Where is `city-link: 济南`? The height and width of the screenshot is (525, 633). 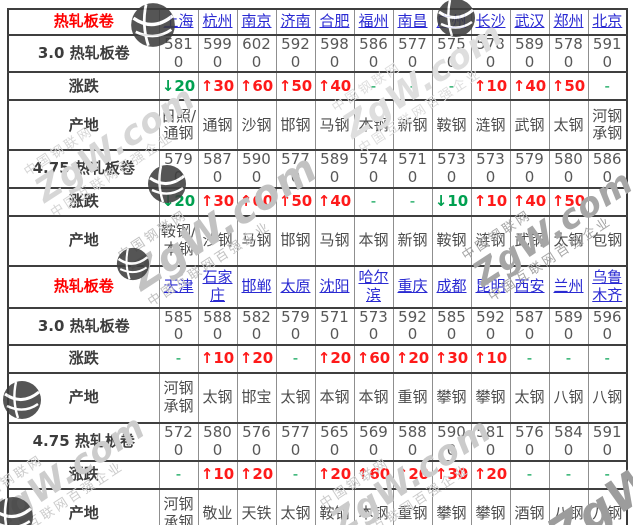
city-link: 济南 is located at coordinates (295, 22).